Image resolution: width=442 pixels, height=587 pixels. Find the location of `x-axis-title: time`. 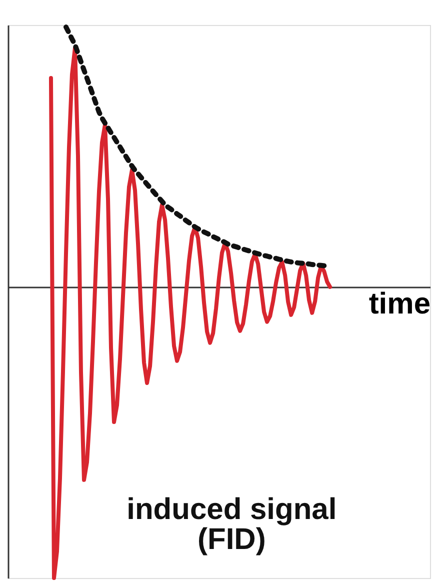

x-axis-title: time is located at coordinates (399, 303).